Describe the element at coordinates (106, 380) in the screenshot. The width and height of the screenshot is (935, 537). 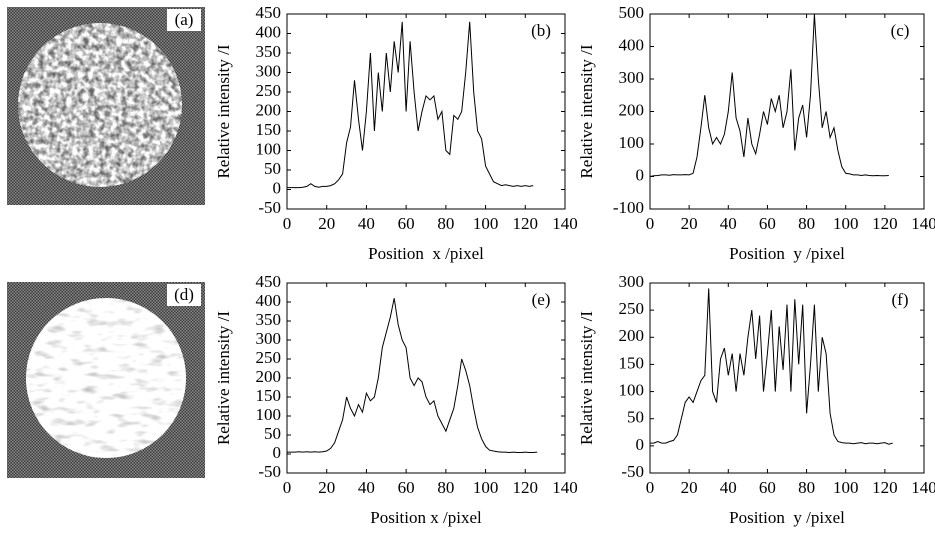
I see `image-d` at that location.